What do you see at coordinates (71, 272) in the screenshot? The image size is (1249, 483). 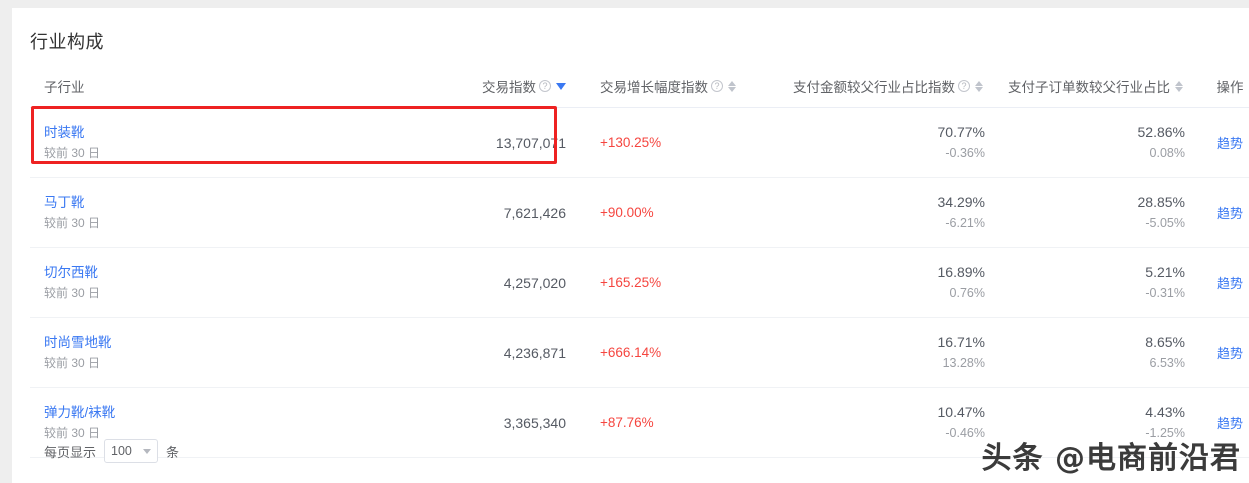 I see `sub-industry-link: 切尔西靴` at bounding box center [71, 272].